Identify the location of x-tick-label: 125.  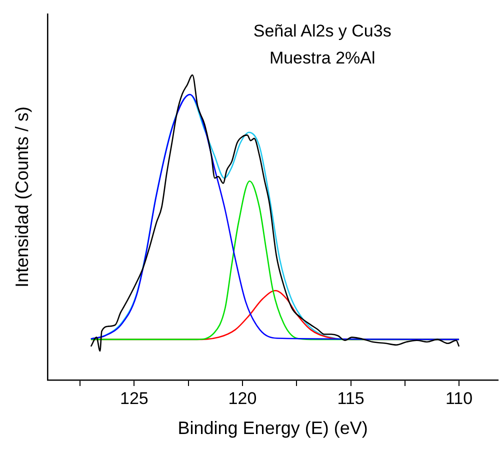
(134, 398).